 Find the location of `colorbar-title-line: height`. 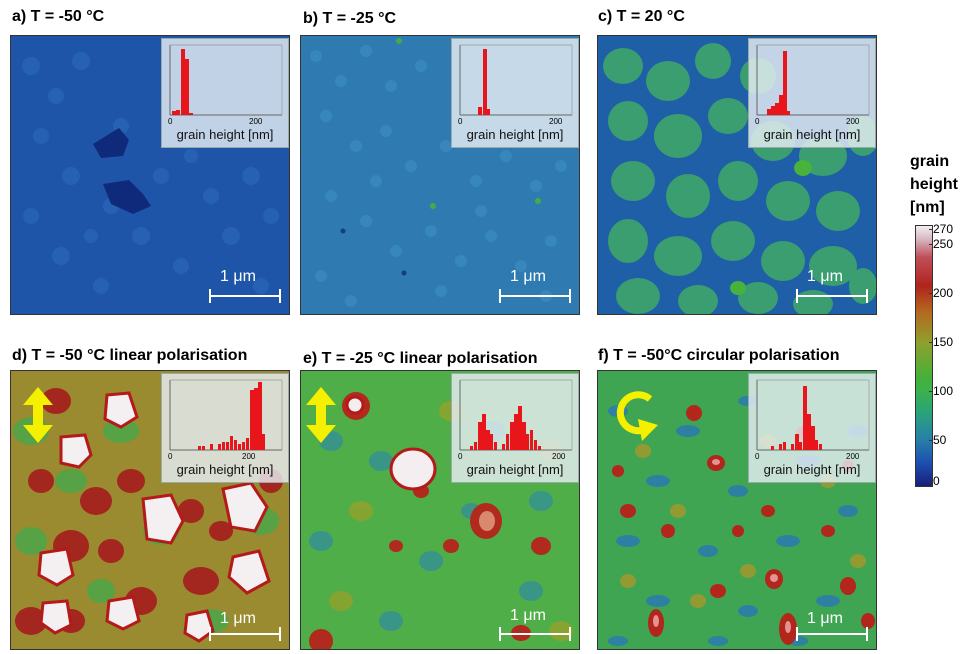

colorbar-title-line: height is located at coordinates (934, 184).